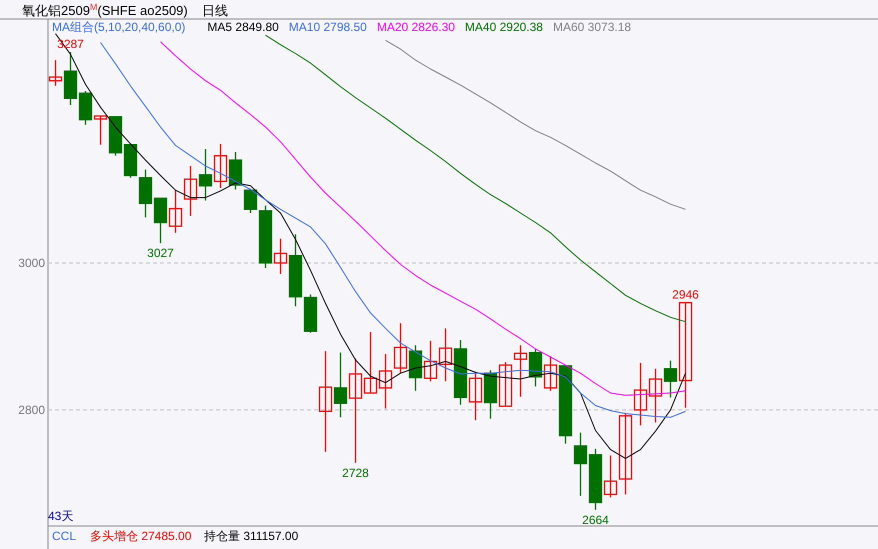 The image size is (878, 549). I want to click on text: 多头增仓 27485.00, so click(141, 536).